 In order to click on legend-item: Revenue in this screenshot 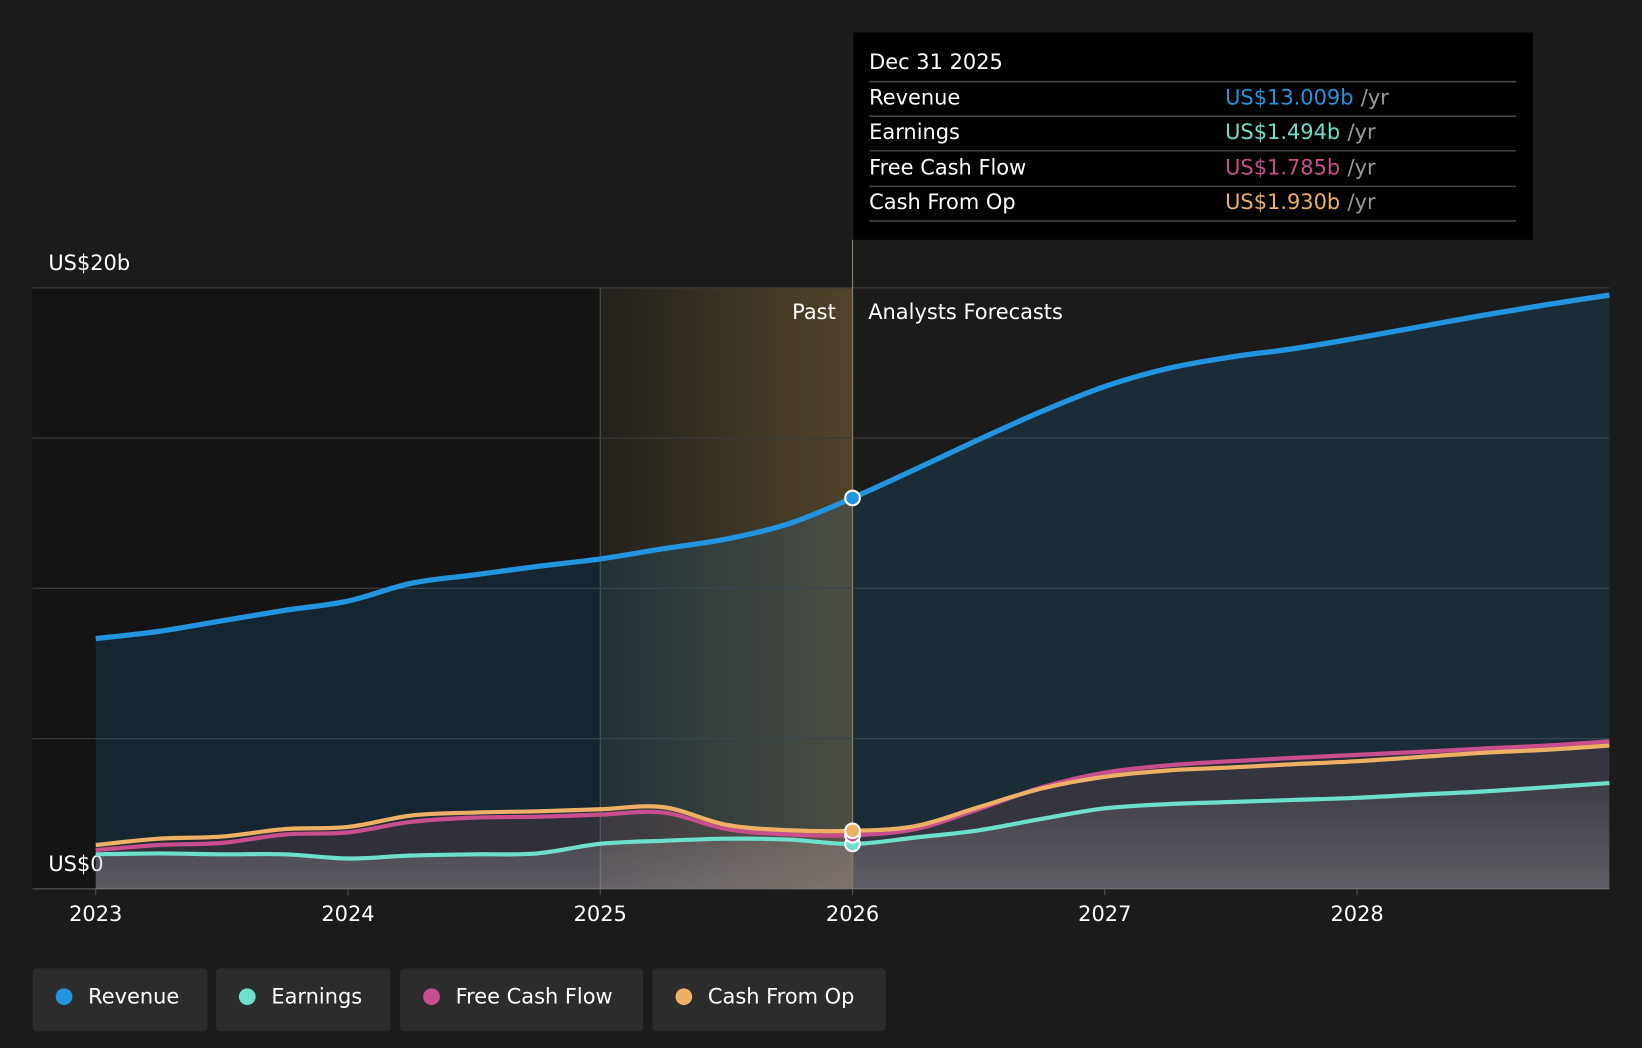, I will do `click(120, 1000)`.